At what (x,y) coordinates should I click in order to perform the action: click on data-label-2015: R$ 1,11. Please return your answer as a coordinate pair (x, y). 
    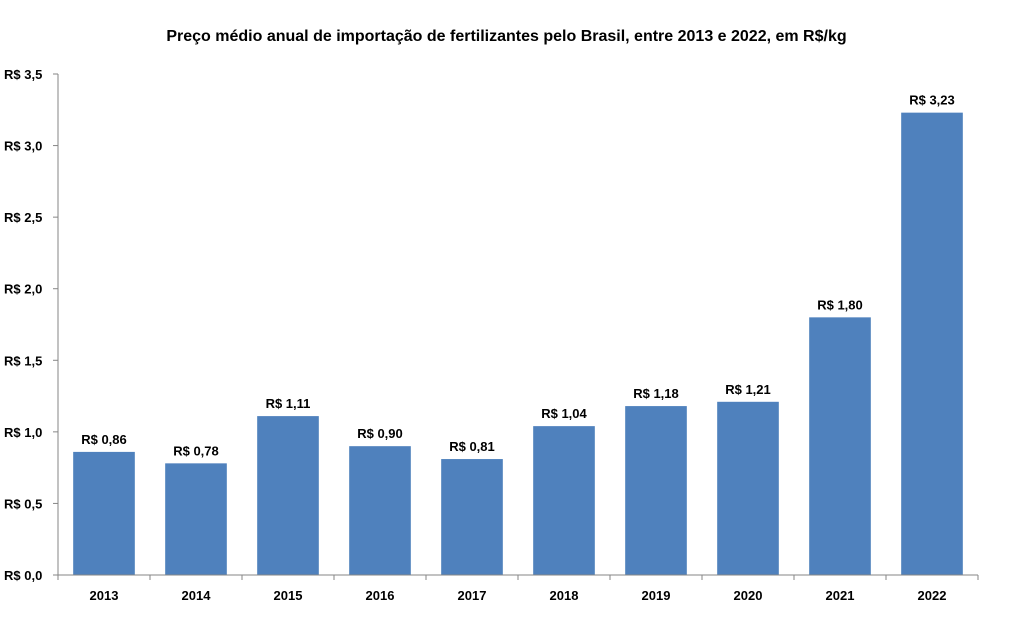
    Looking at the image, I should click on (288, 403).